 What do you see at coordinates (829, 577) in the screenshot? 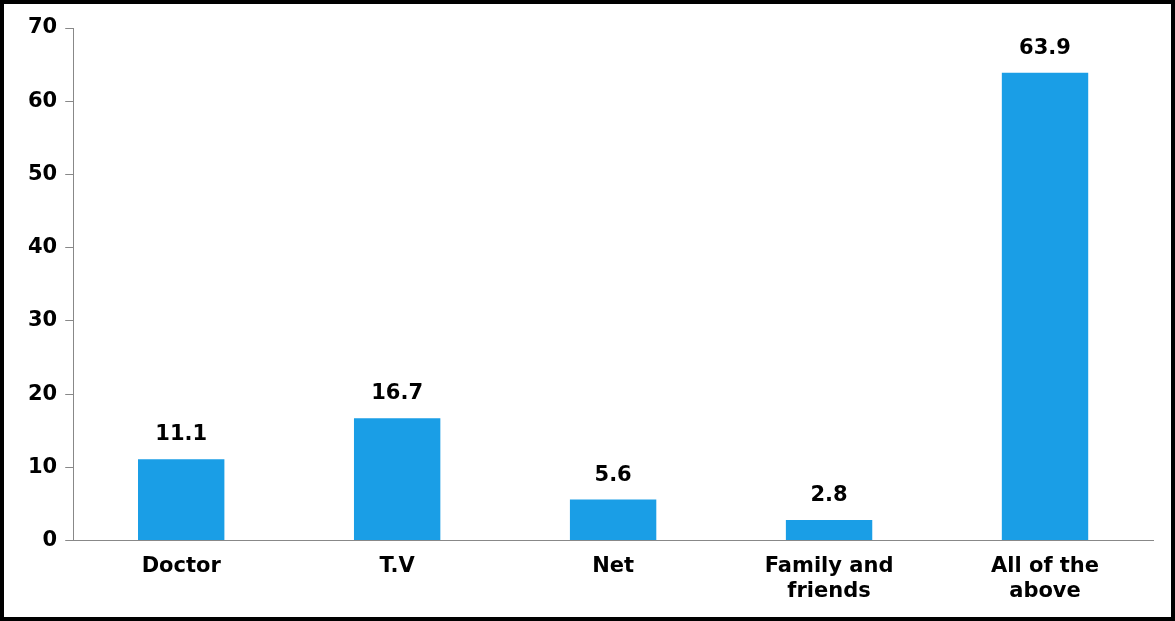
I see `x-tick-label: Family and friends` at bounding box center [829, 577].